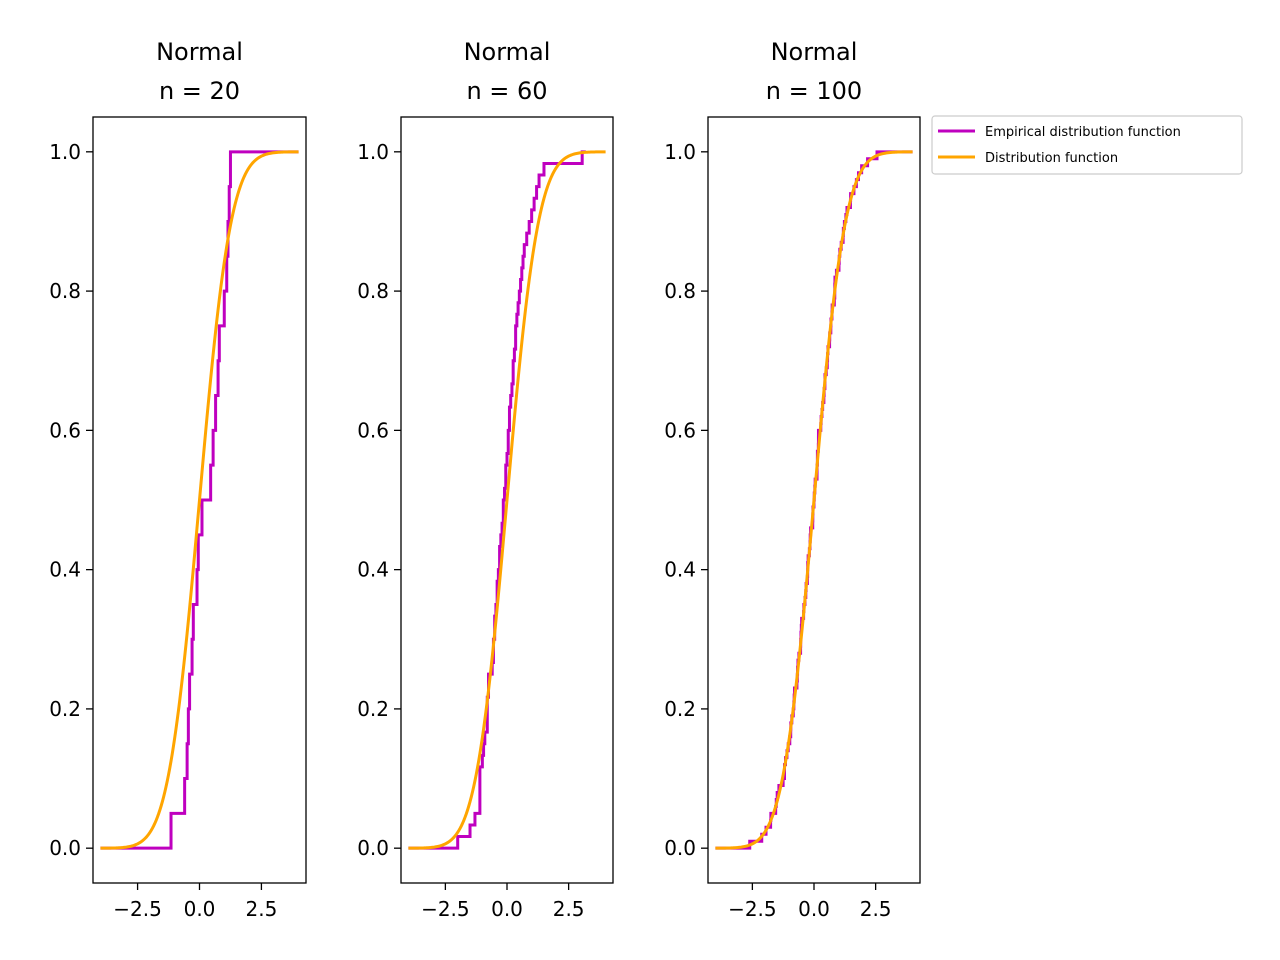 The width and height of the screenshot is (1280, 960). I want to click on legend-label: Empirical distribution function, so click(1083, 132).